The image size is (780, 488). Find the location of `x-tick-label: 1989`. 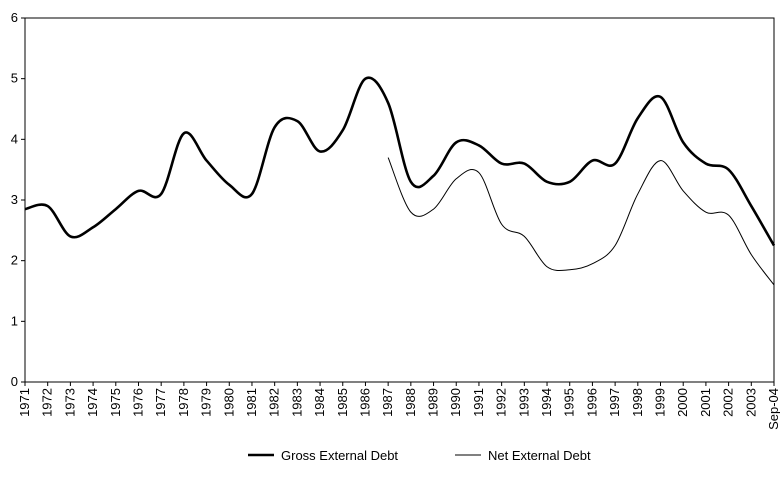

x-tick-label: 1989 is located at coordinates (433, 402).